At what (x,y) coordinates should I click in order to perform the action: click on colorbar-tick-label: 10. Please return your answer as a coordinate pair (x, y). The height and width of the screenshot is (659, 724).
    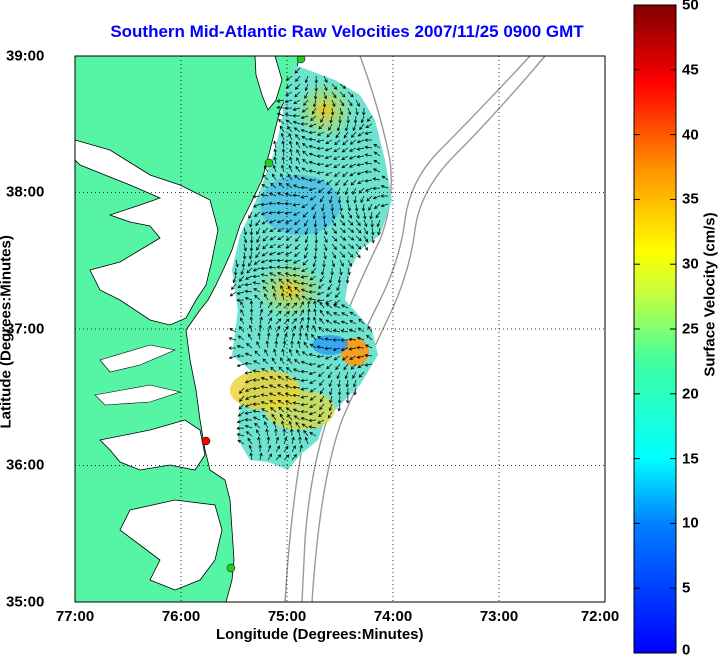
    Looking at the image, I should click on (690, 523).